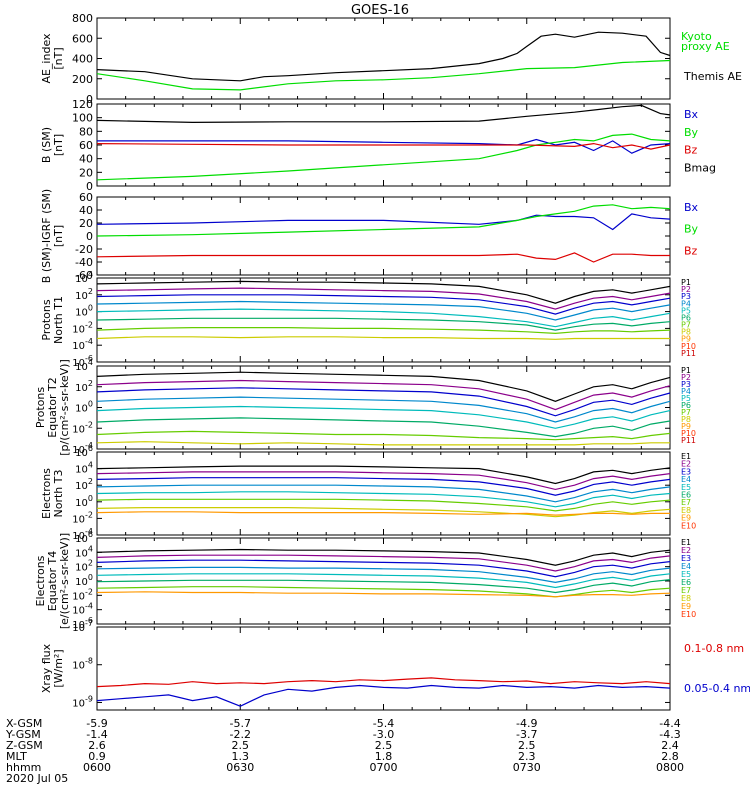 This screenshot has height=800, width=750. I want to click on series-Bmag, so click(383, 114).